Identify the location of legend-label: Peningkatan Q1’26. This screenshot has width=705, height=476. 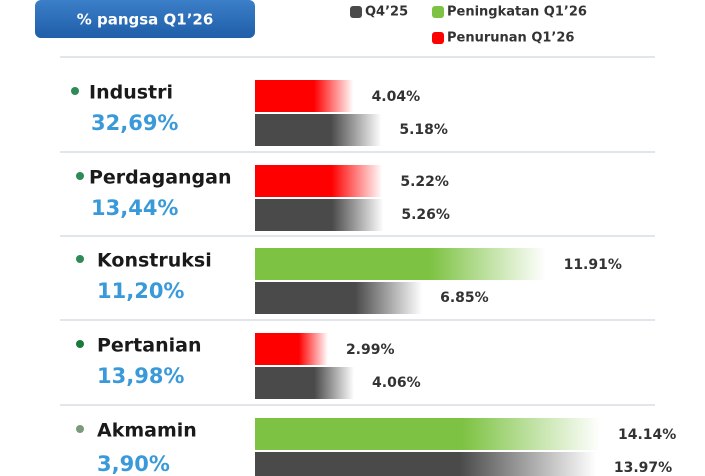
(517, 12).